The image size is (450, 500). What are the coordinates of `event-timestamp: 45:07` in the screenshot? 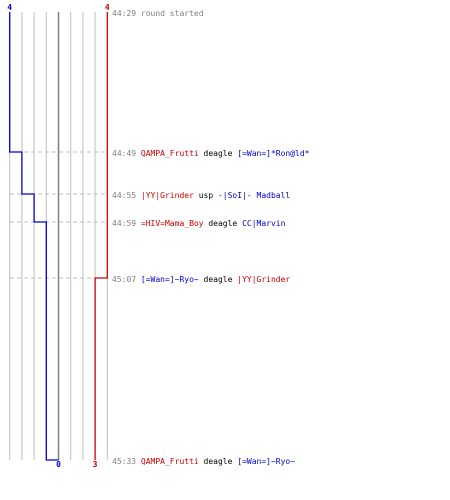 It's located at (124, 279).